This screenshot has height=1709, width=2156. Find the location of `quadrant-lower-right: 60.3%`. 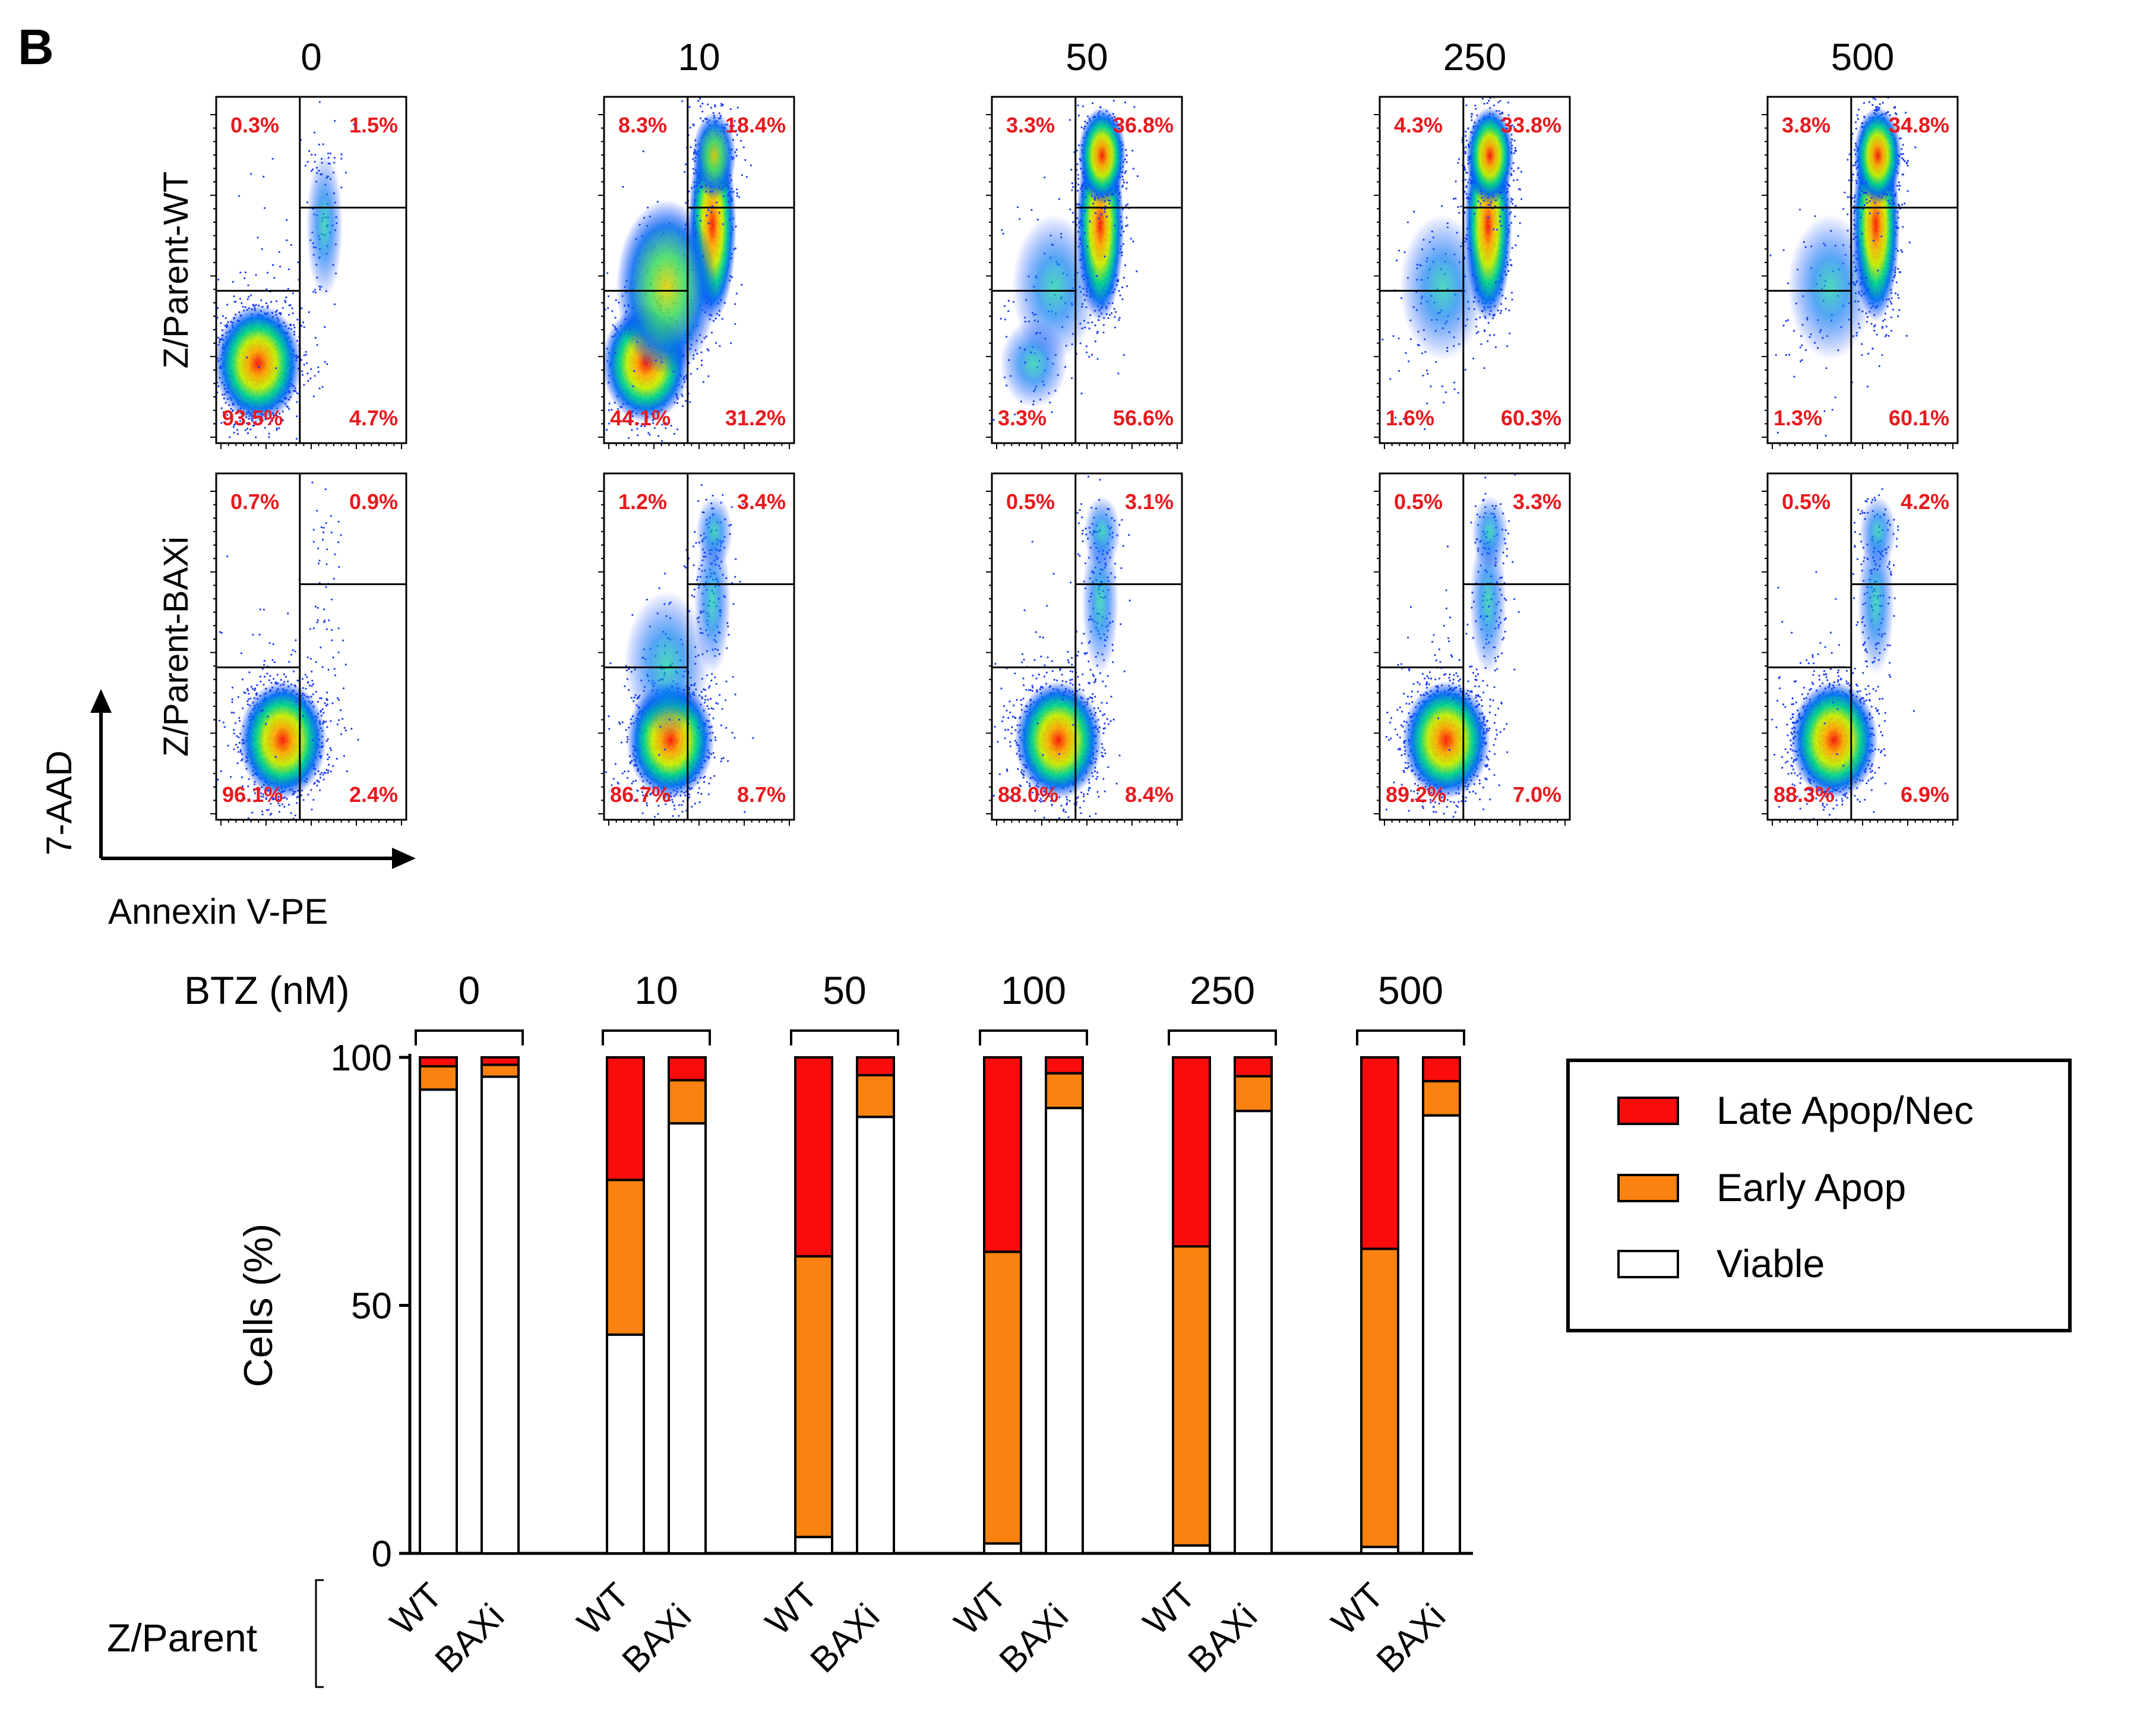

quadrant-lower-right: 60.3% is located at coordinates (1531, 418).